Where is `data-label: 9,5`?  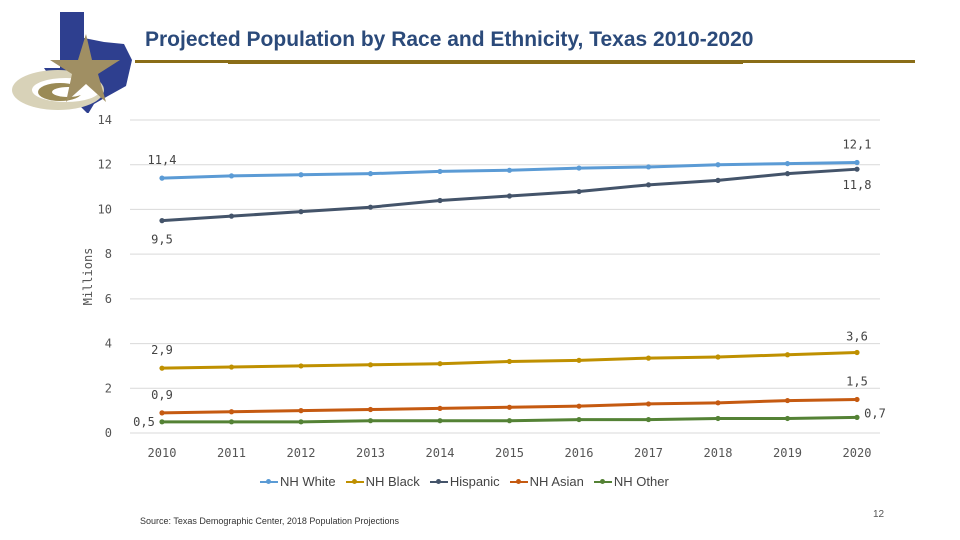
data-label: 9,5 is located at coordinates (162, 240).